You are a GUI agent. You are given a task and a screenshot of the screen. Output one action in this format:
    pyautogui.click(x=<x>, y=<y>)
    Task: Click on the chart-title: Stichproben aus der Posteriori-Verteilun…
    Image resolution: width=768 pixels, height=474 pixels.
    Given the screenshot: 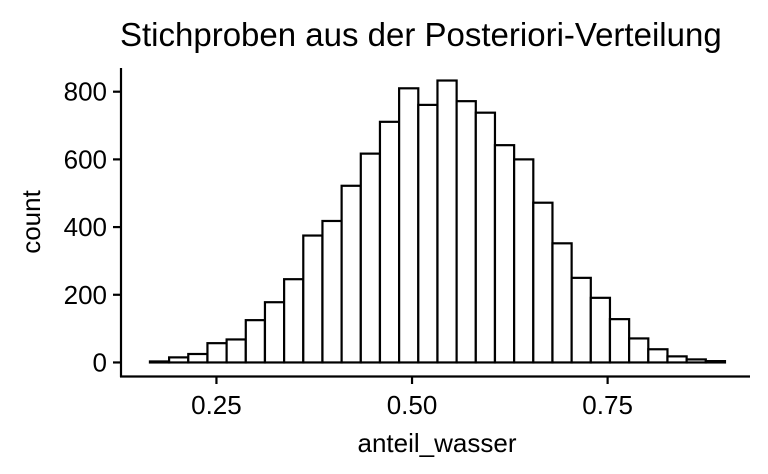 What is the action you would take?
    pyautogui.click(x=421, y=34)
    